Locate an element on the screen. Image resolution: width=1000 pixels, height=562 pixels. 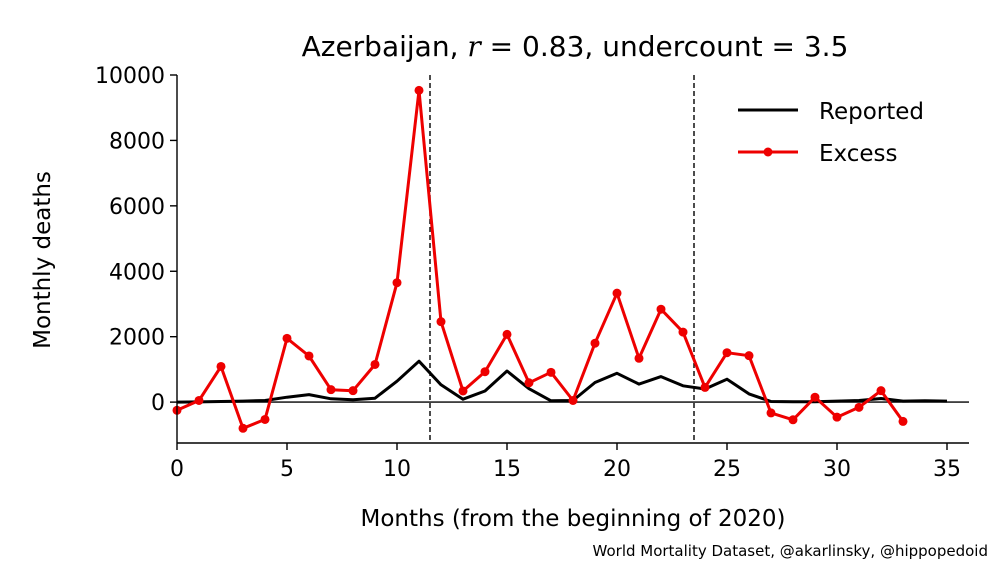
y-tick-label: 8000 is located at coordinates (137, 141).